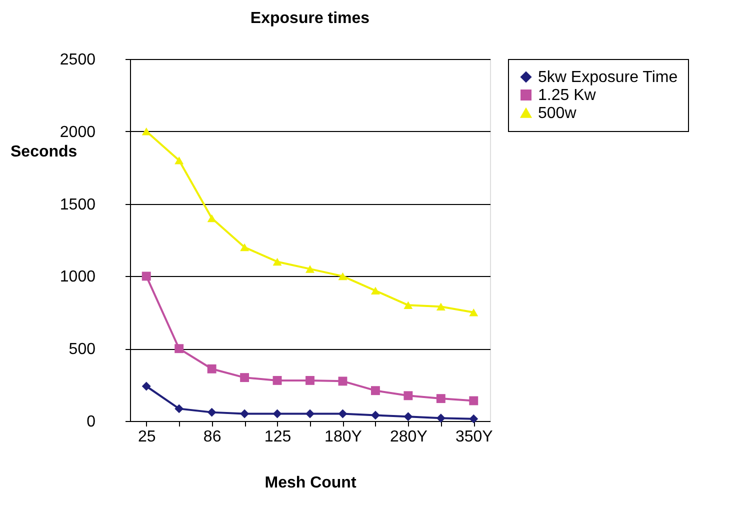  I want to click on y-tick-label: 0, so click(91, 422).